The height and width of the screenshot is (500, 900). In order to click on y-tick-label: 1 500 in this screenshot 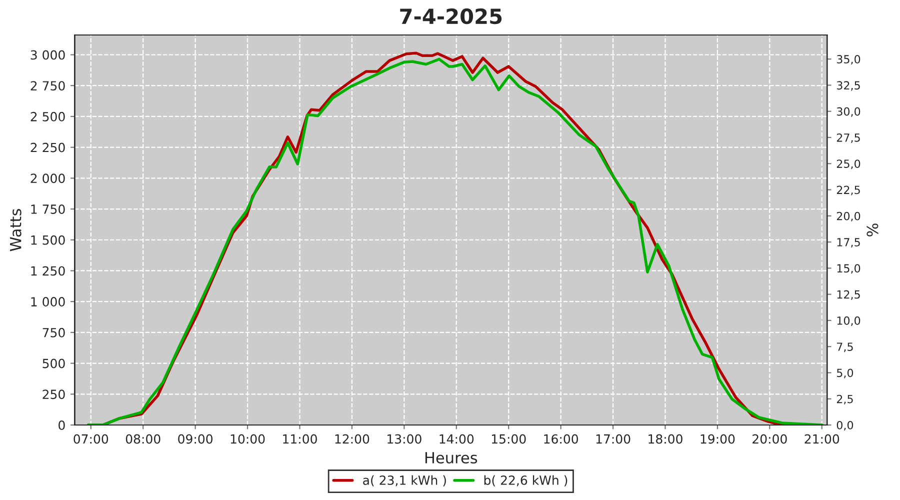, I will do `click(48, 240)`.